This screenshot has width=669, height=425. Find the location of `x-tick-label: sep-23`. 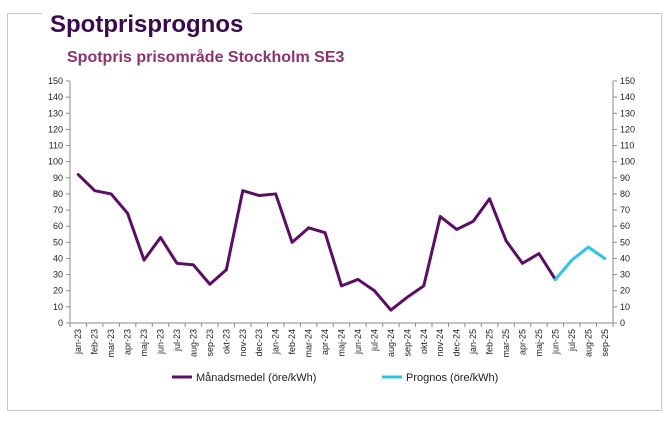

x-tick-label: sep-23 is located at coordinates (210, 343).